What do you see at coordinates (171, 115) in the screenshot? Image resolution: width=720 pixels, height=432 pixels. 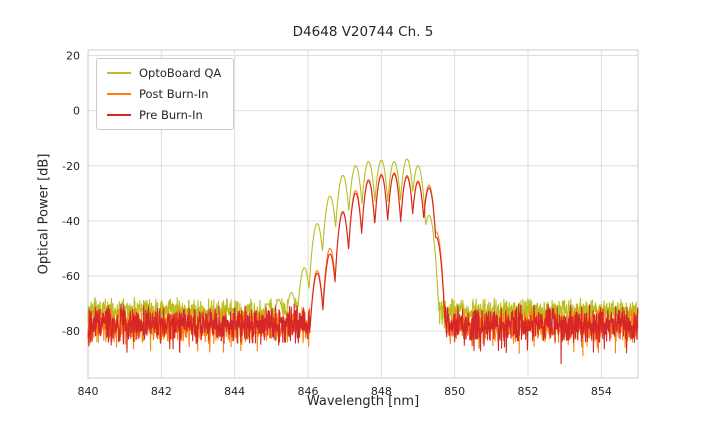 I see `legend-item-label: Pre Burn-In` at bounding box center [171, 115].